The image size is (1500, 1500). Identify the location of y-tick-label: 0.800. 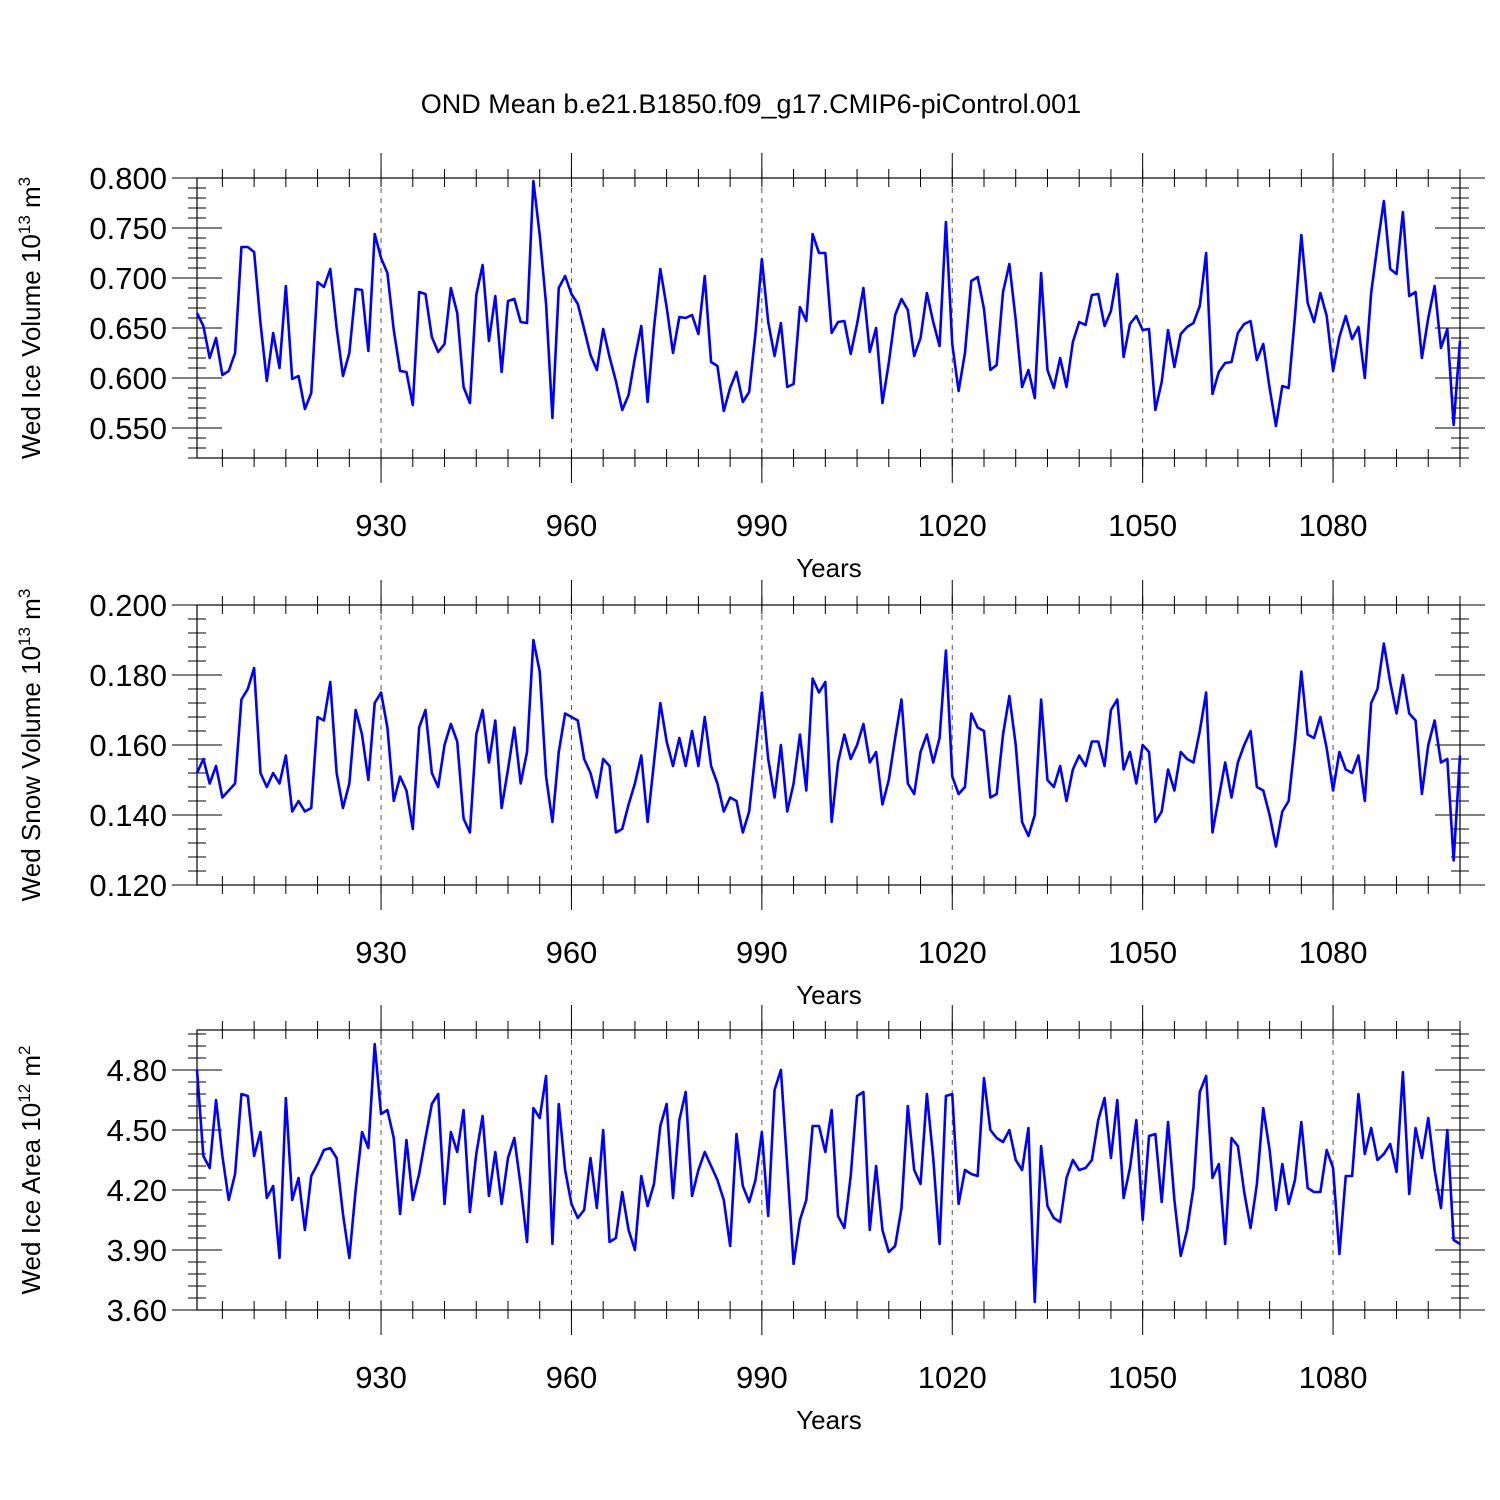
(128, 178).